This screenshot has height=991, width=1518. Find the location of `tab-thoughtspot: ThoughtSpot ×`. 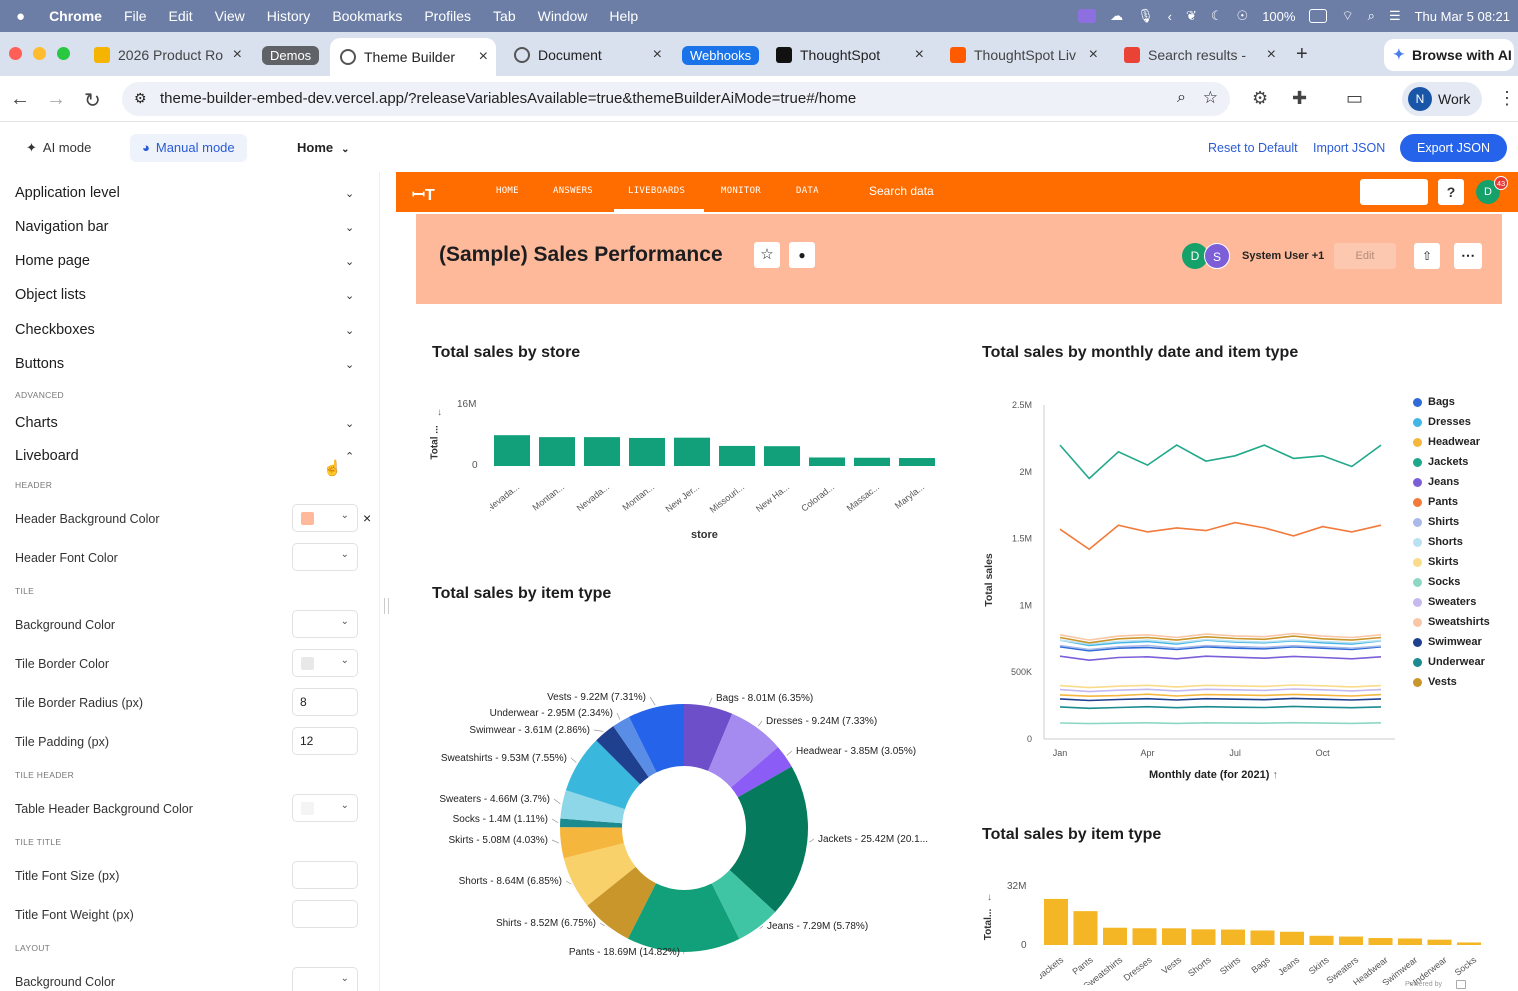

tab-thoughtspot: ThoughtSpot × is located at coordinates (849, 55).